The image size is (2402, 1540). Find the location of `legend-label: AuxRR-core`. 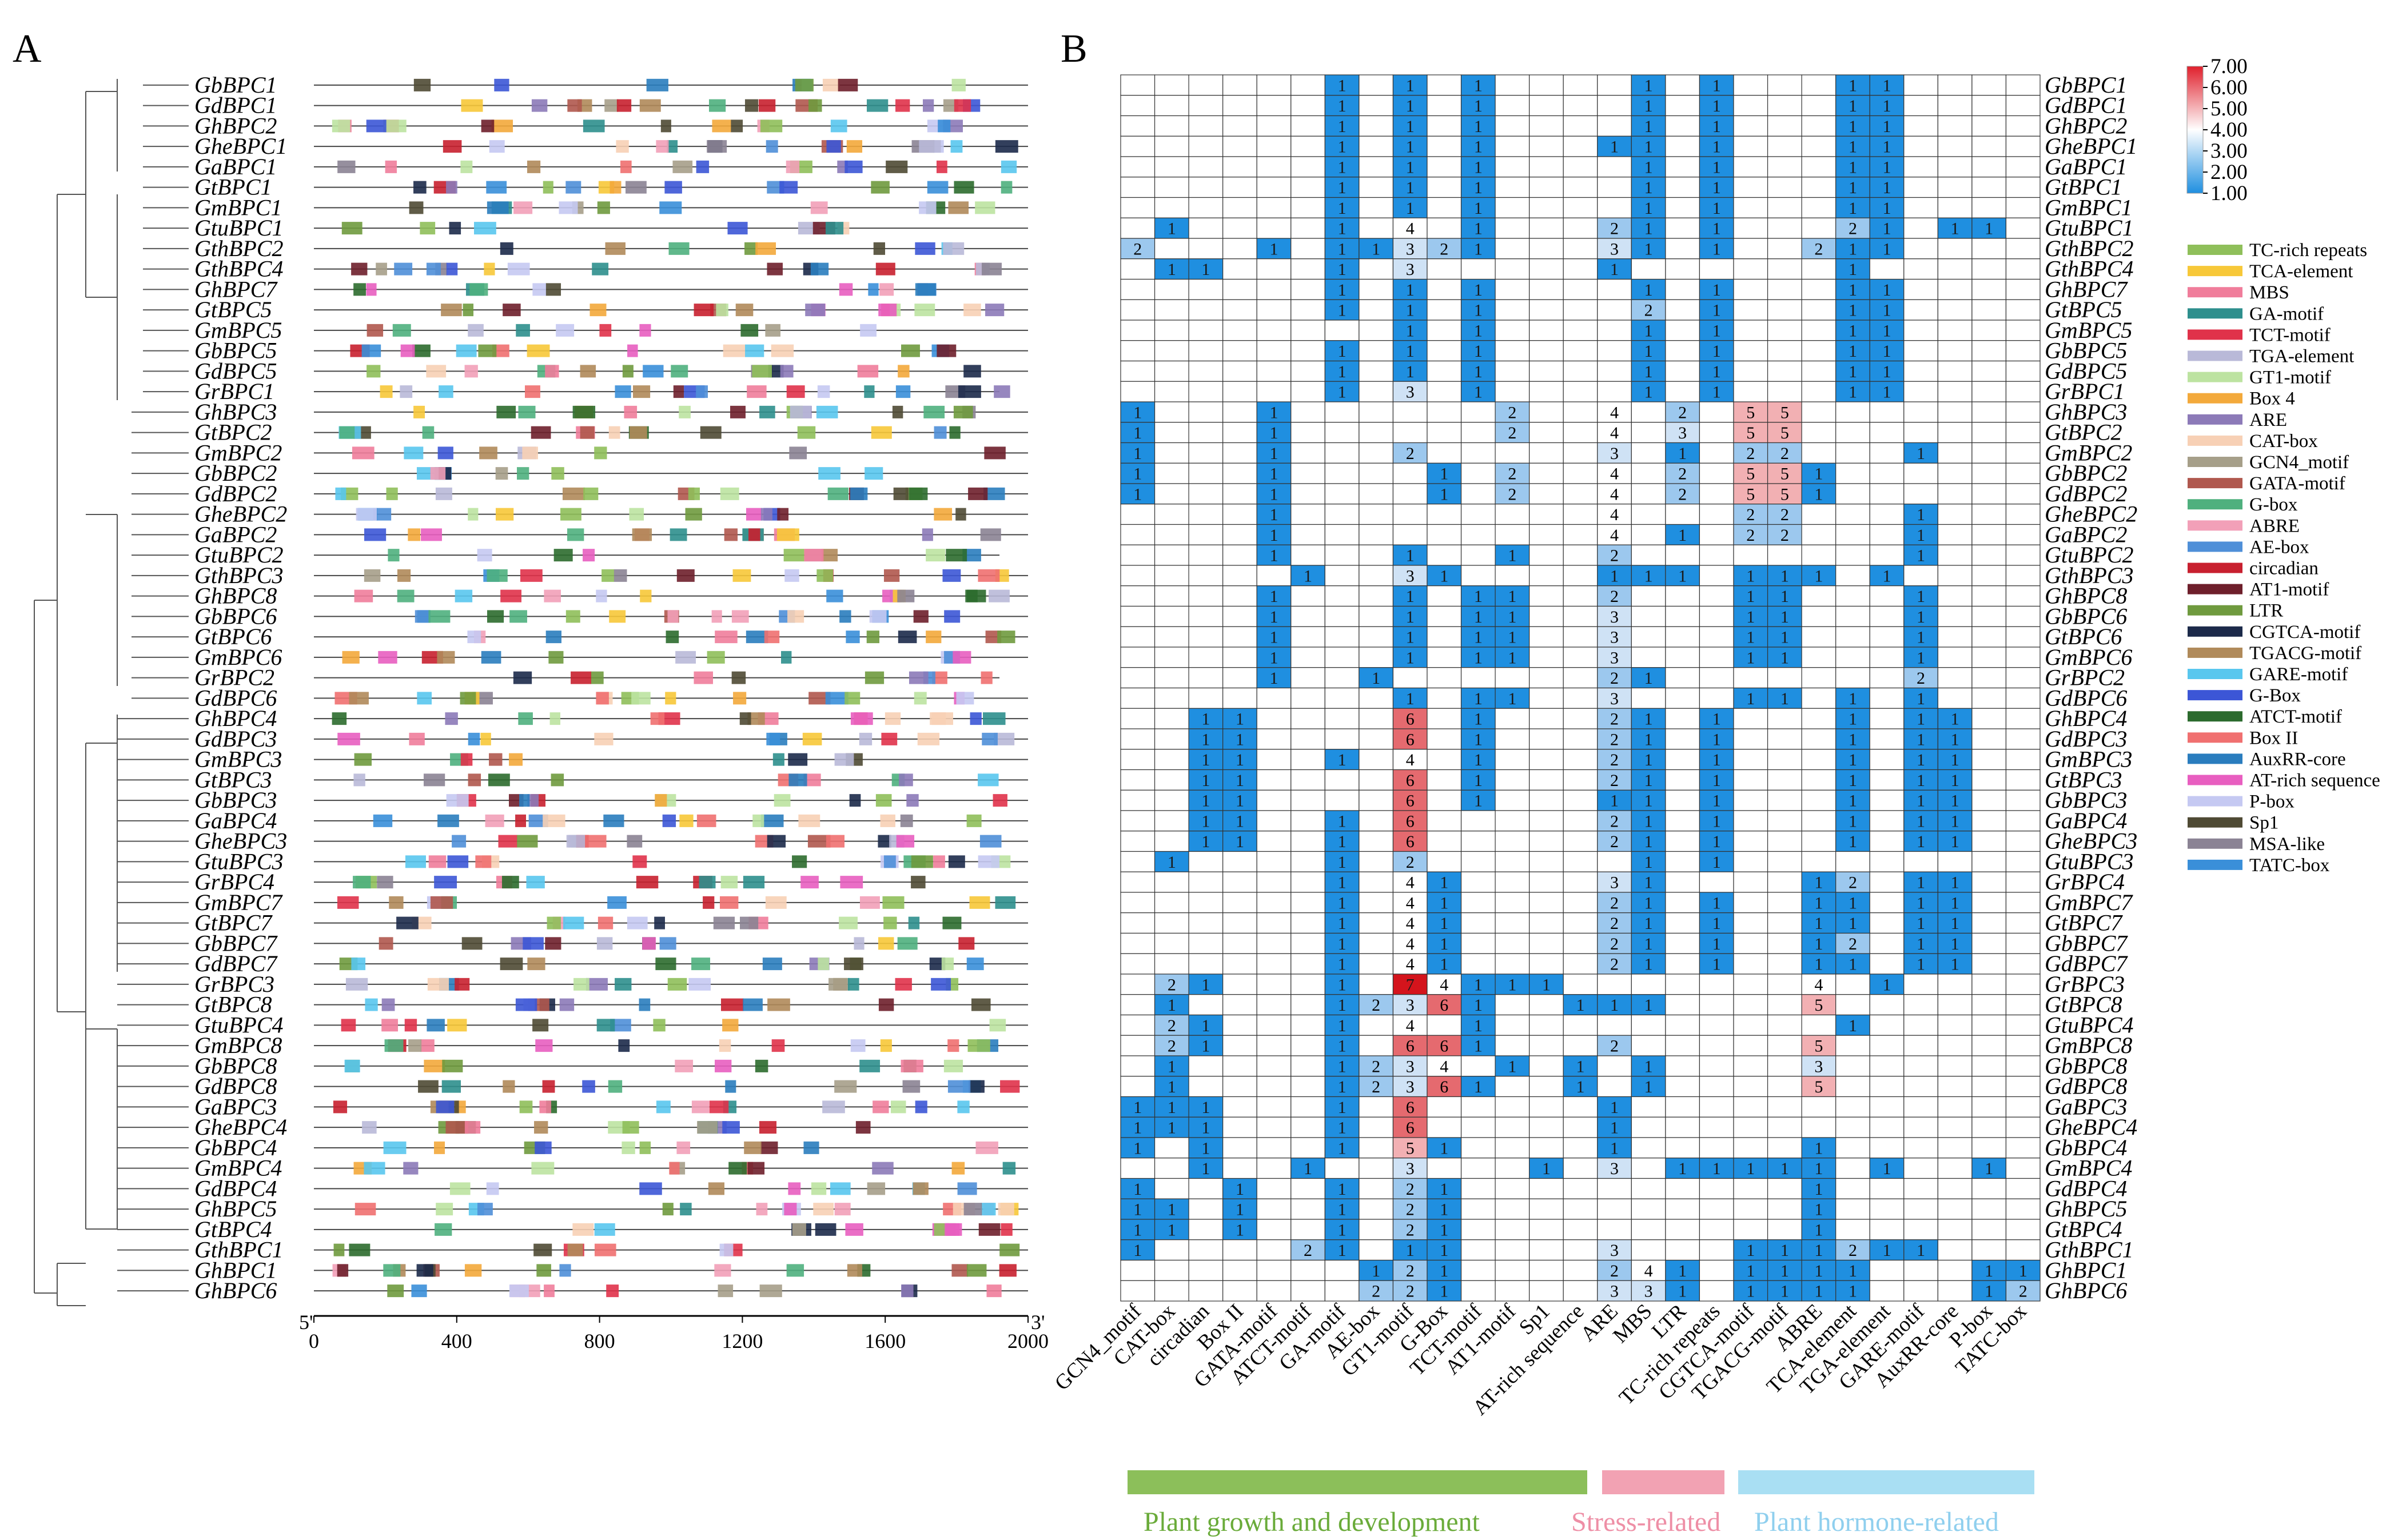

legend-label: AuxRR-core is located at coordinates (2297, 759).